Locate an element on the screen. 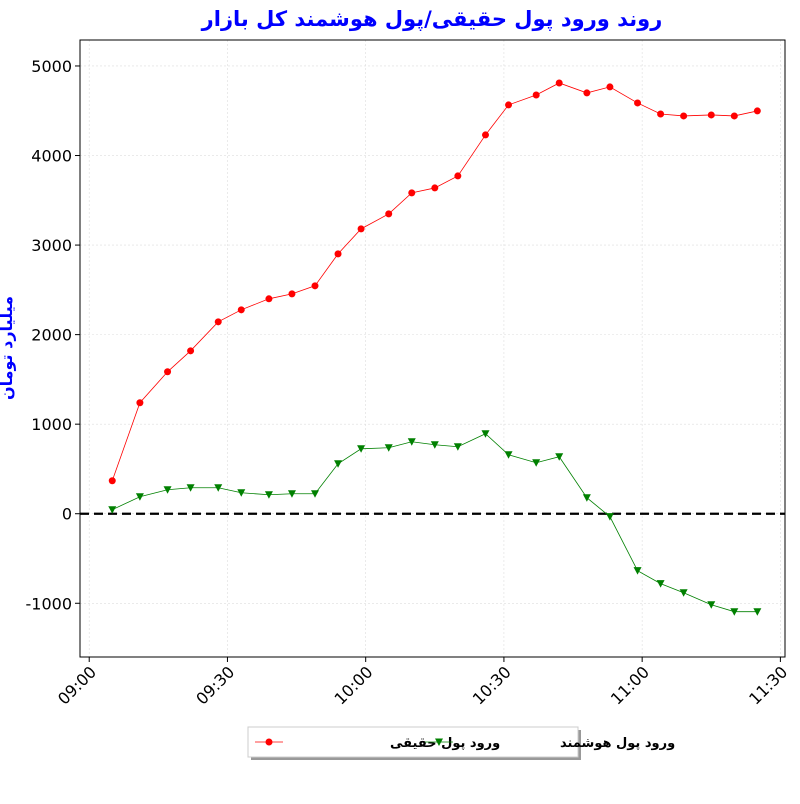  y-tick-label: 0 is located at coordinates (67, 514).